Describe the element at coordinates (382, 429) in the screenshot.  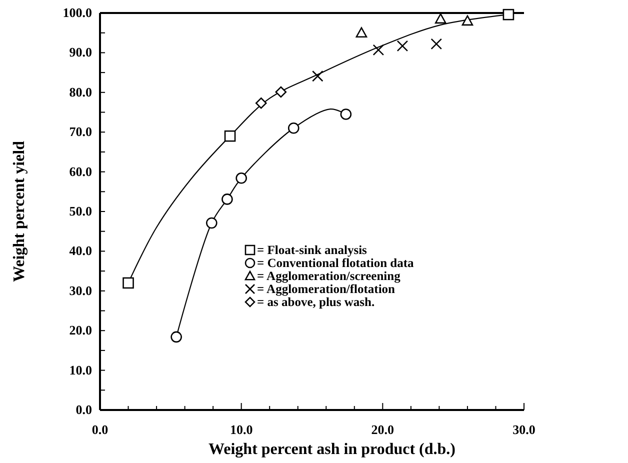
I see `x-tick-label: 20.0` at that location.